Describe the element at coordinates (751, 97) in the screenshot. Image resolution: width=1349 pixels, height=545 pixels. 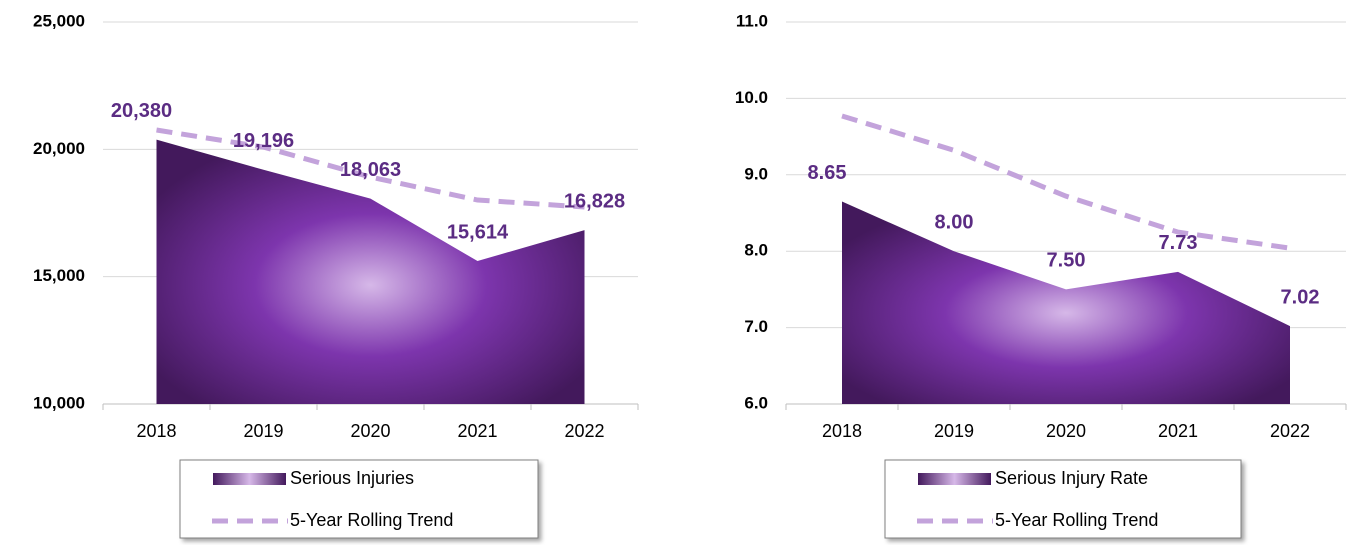
I see `y-tick-label: 10.0` at that location.